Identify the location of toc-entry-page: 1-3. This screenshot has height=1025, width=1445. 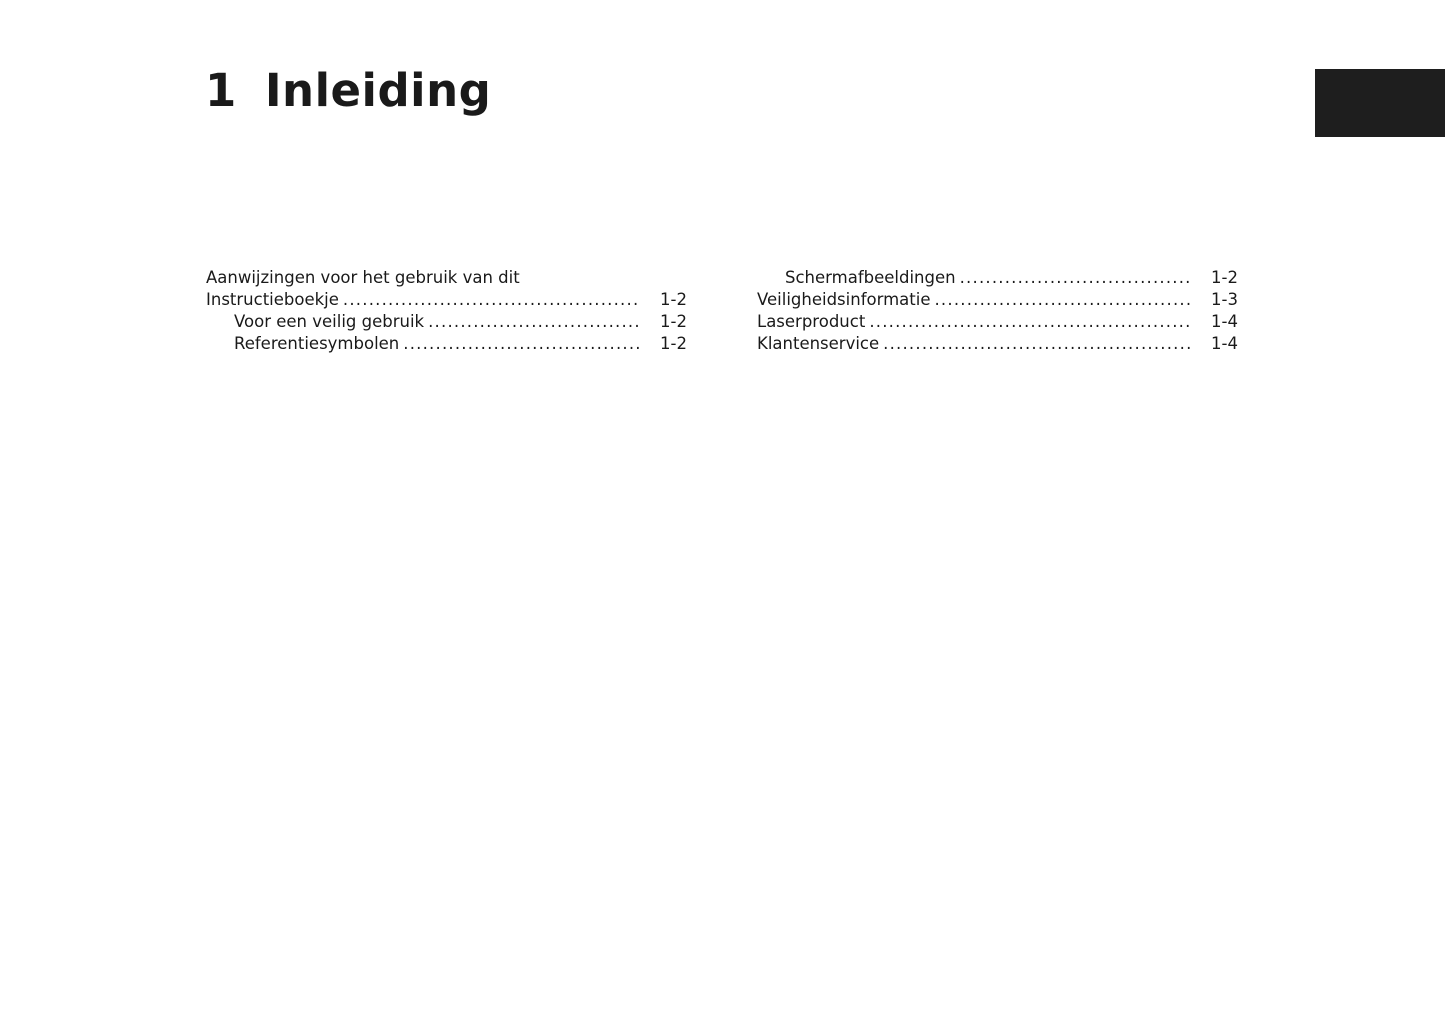
(1224, 299).